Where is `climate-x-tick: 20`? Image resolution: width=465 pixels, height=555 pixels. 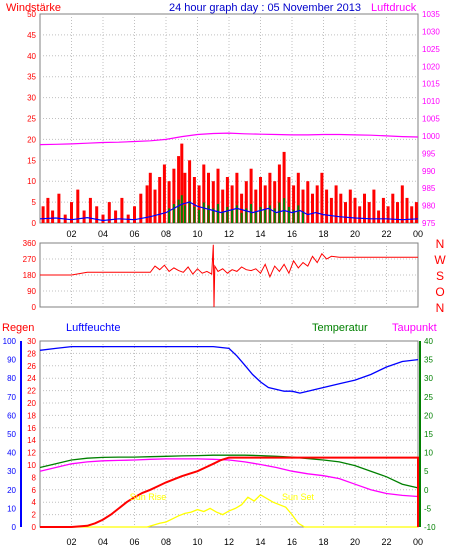 climate-x-tick: 20 is located at coordinates (355, 542).